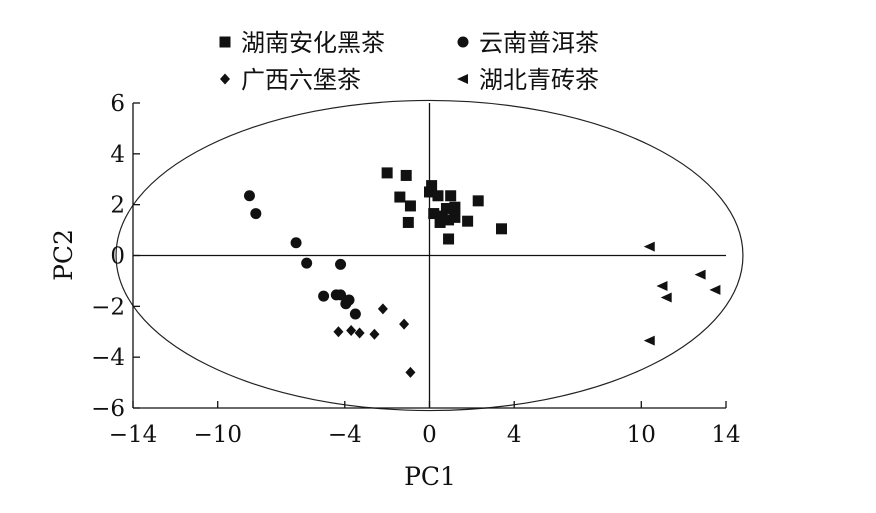 The height and width of the screenshot is (513, 876). I want to click on series-triangle-left-points, so click(682, 293).